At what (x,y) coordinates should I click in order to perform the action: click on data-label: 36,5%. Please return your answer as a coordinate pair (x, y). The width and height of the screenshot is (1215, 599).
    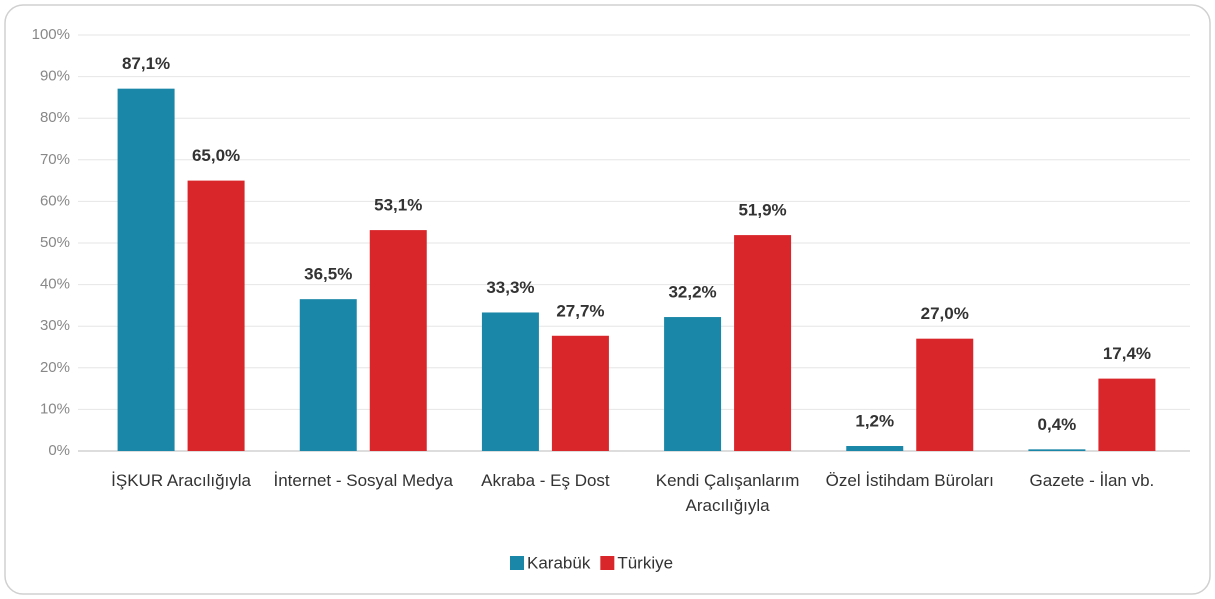
    Looking at the image, I should click on (328, 274).